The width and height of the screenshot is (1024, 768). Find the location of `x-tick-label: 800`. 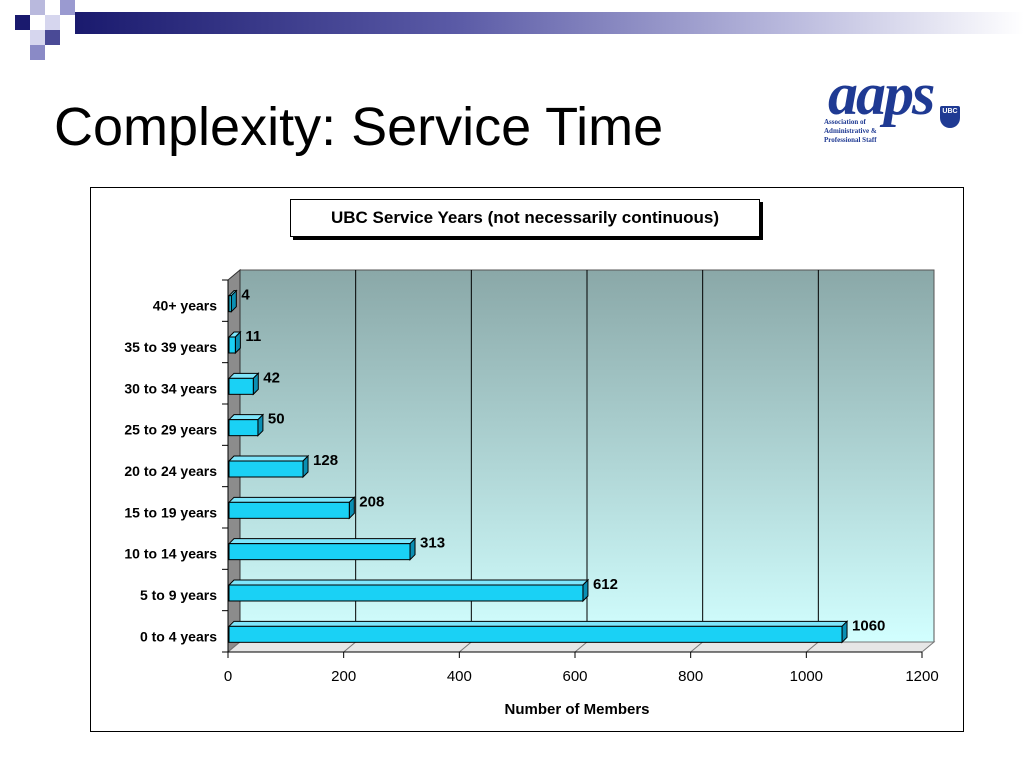

x-tick-label: 800 is located at coordinates (690, 676).